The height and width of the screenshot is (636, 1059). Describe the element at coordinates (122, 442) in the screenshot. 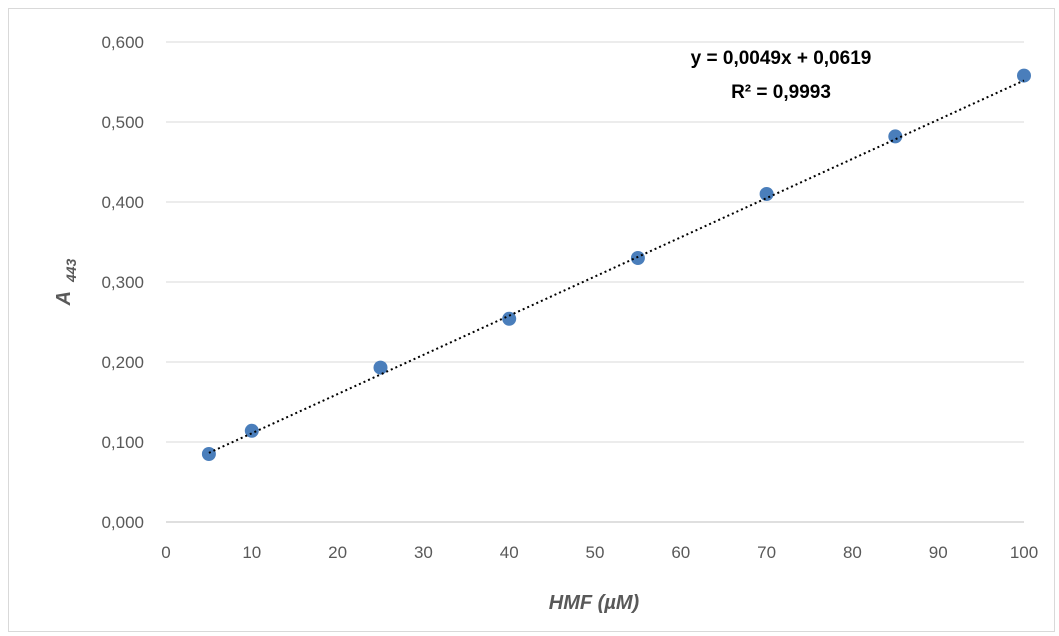

I see `y-tick-label: 0,100` at that location.